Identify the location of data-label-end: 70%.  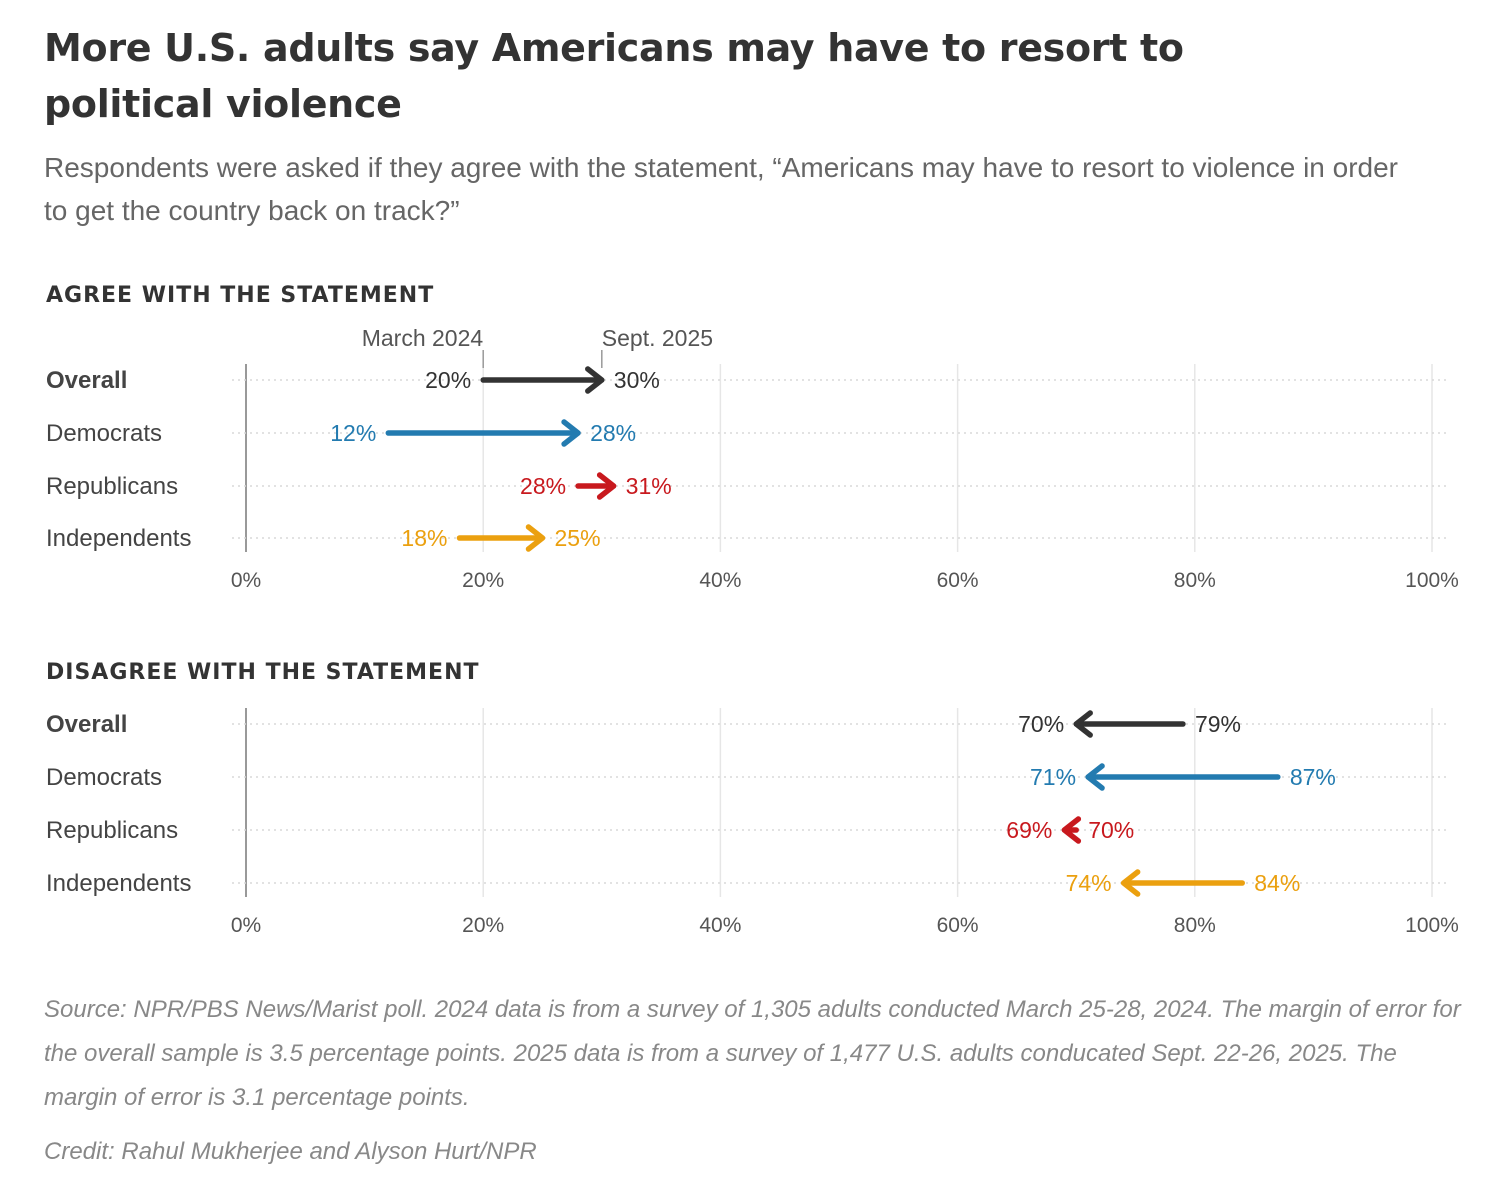
(1041, 724).